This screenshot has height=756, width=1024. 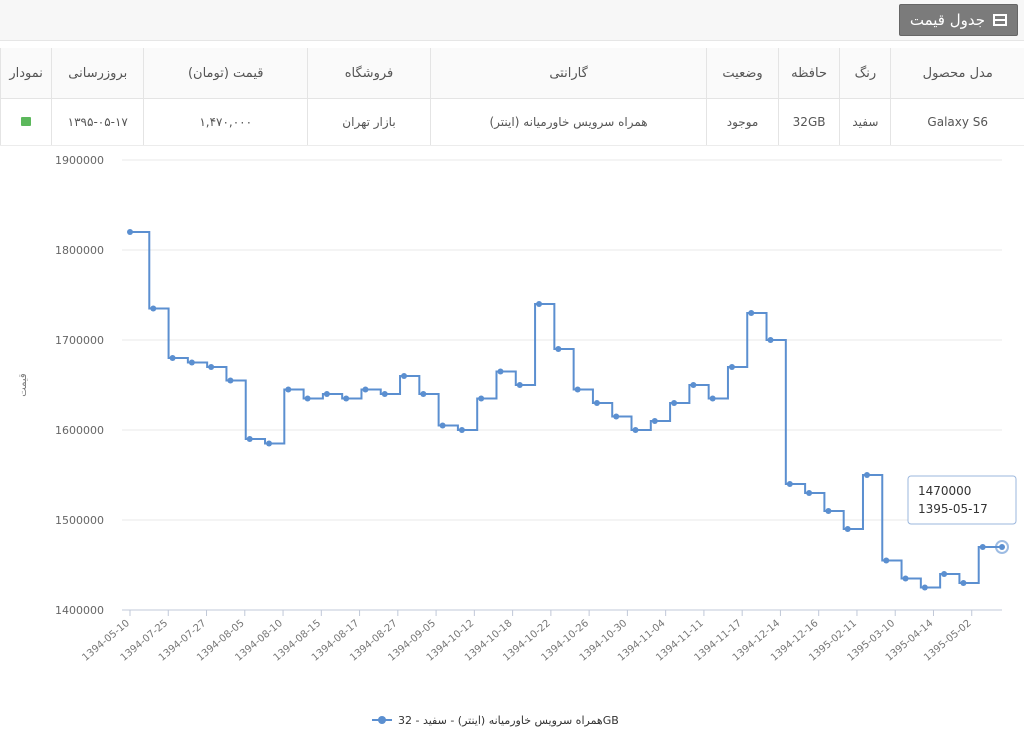 I want to click on col-color: رنگ, so click(x=865, y=73).